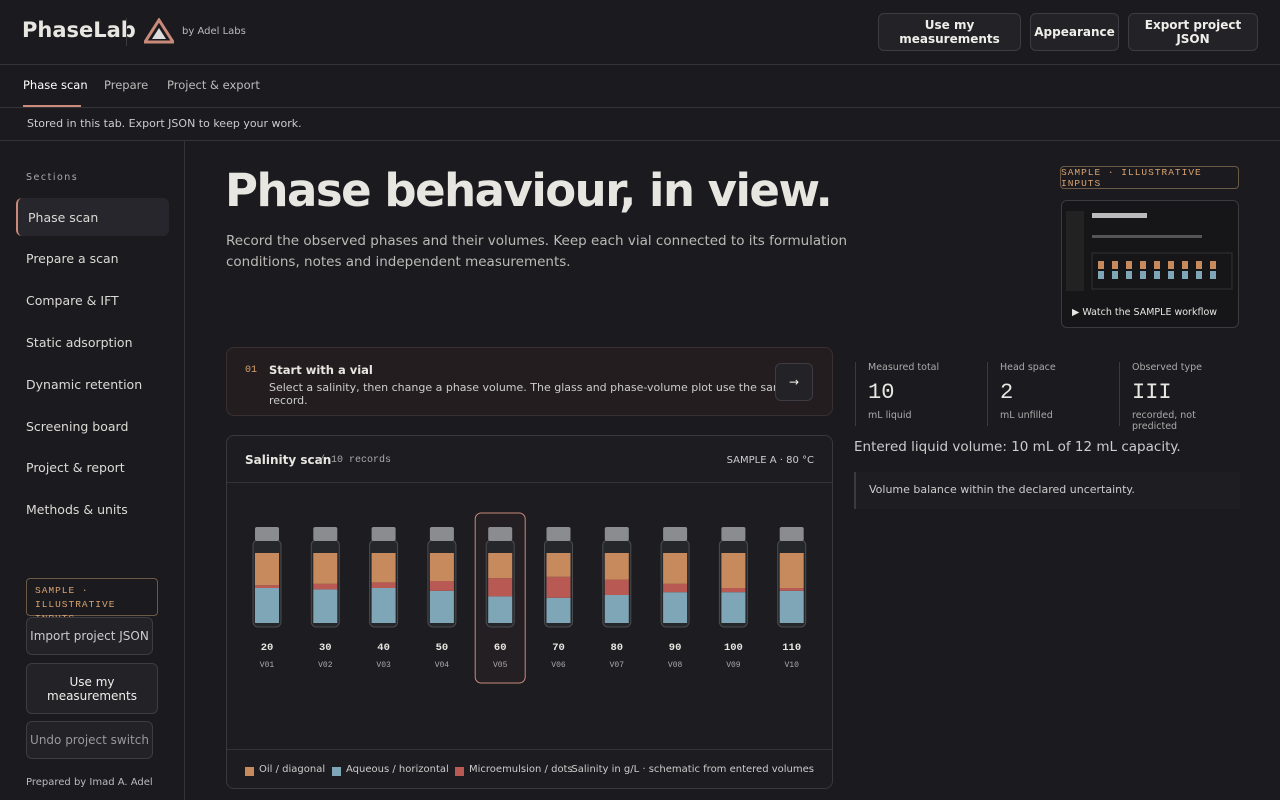  I want to click on vial-id: V01, so click(267, 665).